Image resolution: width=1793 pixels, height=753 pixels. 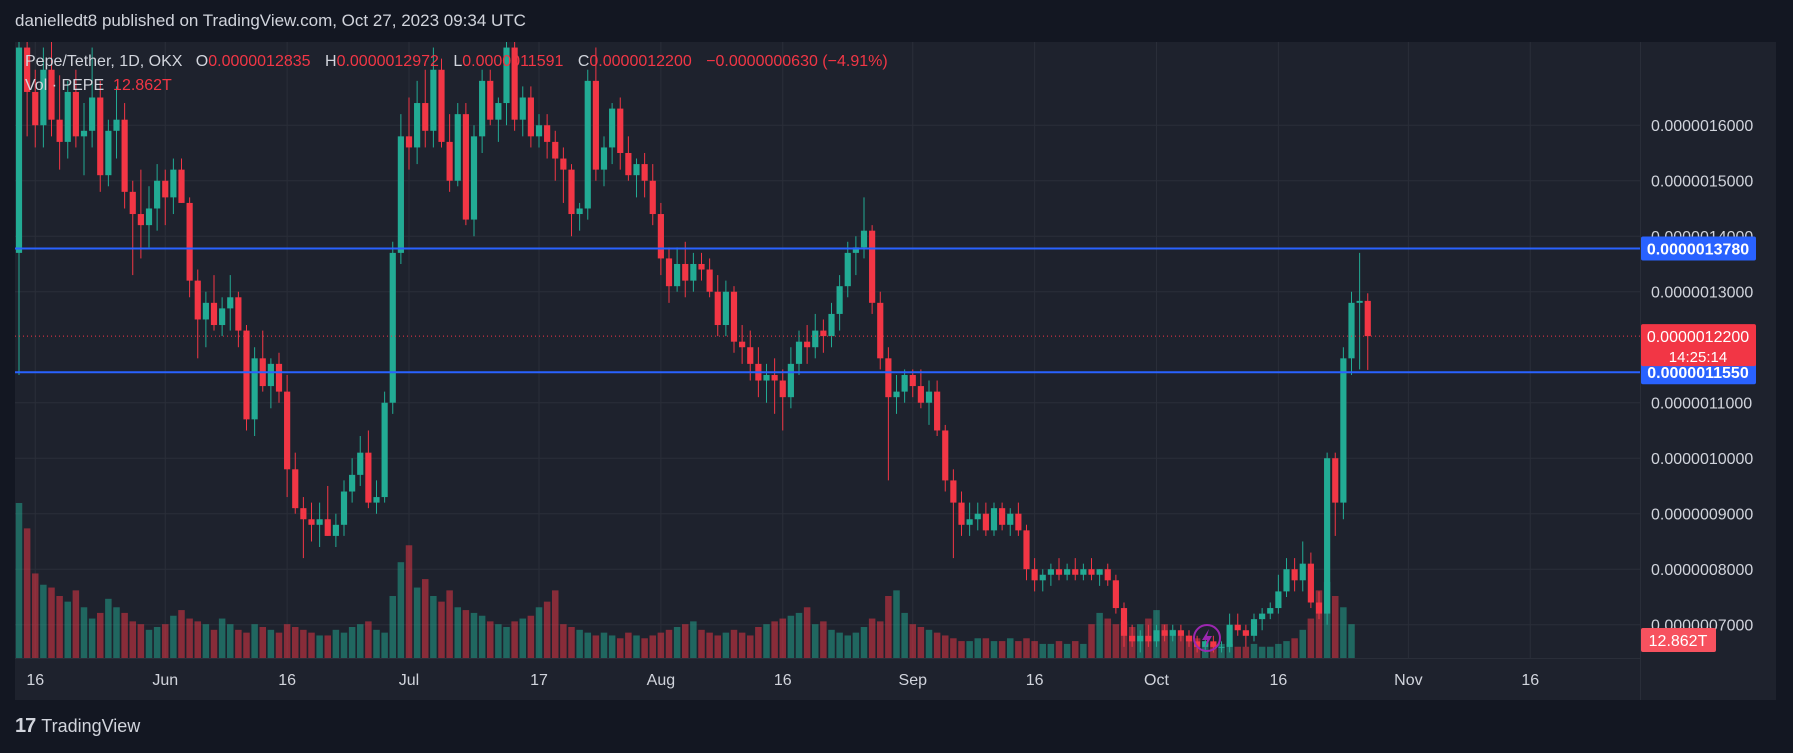 I want to click on price-tick-label: 0.0000008000, so click(x=1702, y=570).